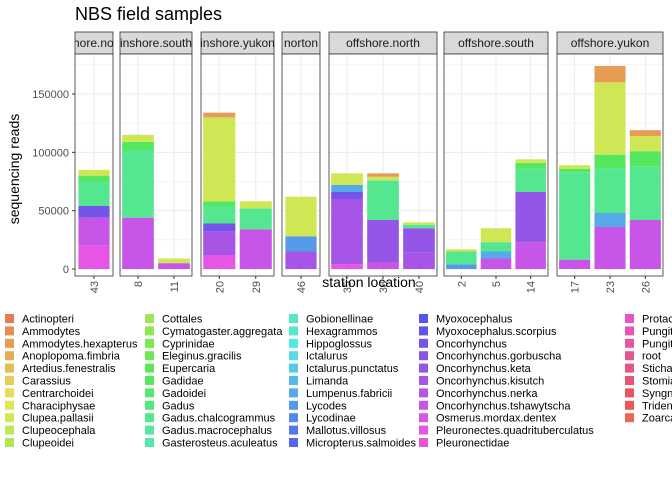 This screenshot has height=480, width=672. Describe the element at coordinates (301, 43) in the screenshot. I see `facet-strip-label: norton` at that location.